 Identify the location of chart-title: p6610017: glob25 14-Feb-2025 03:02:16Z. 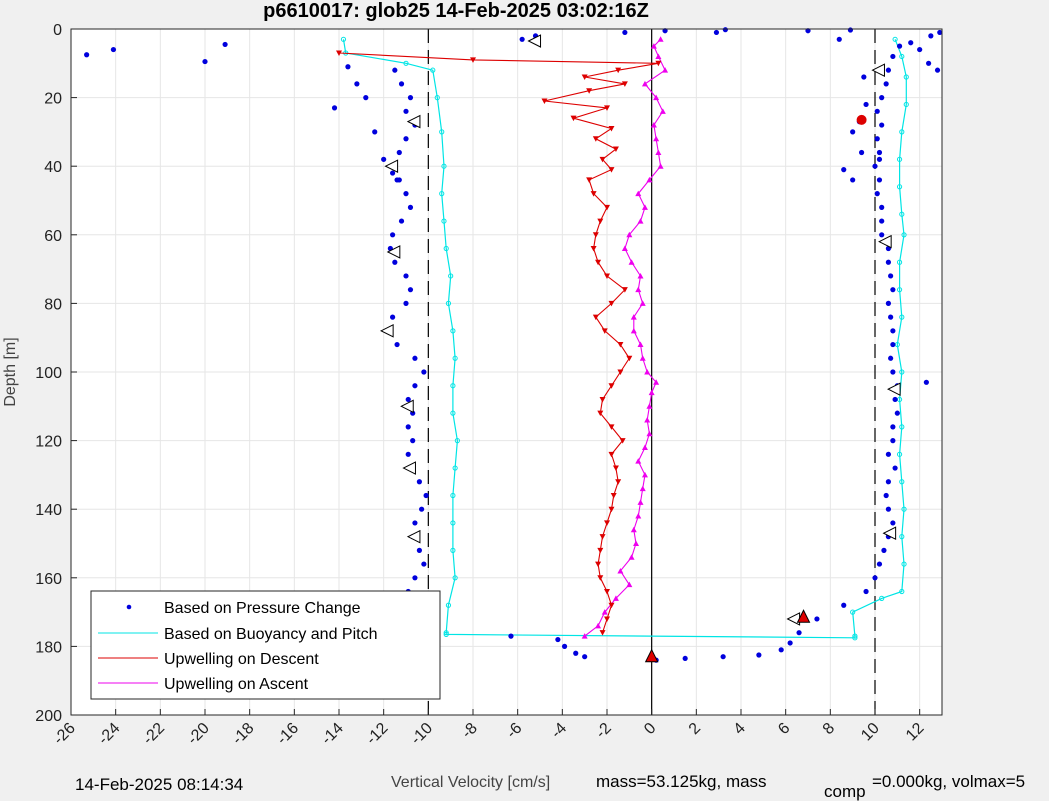
(456, 11).